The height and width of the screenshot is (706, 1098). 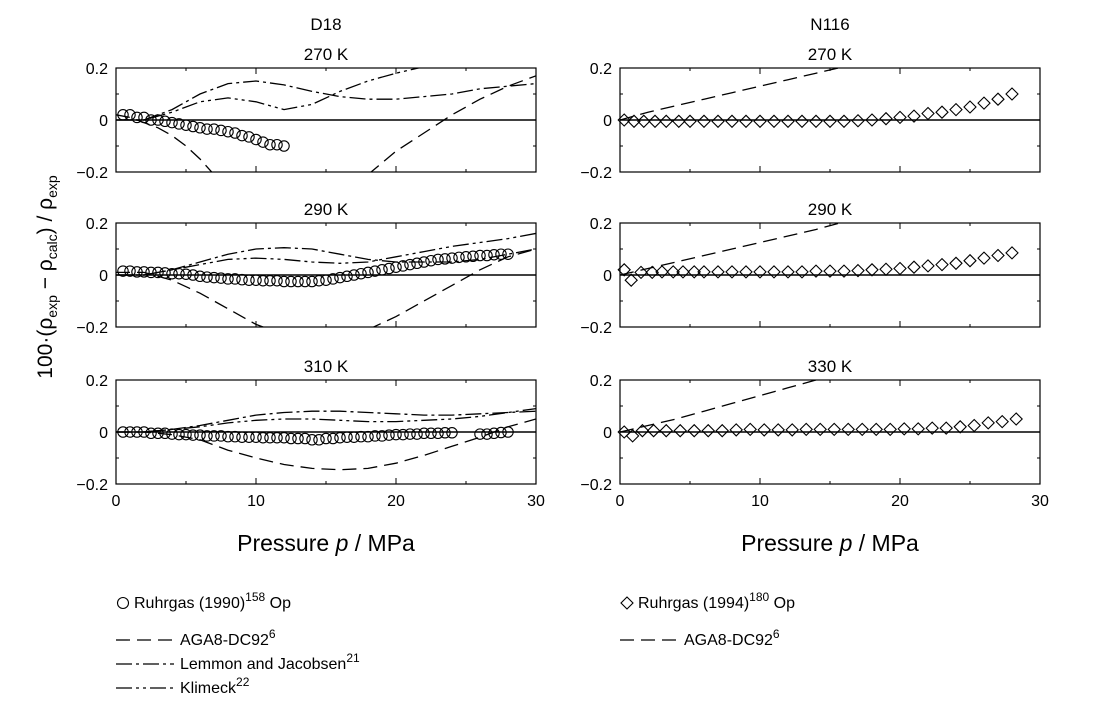 I want to click on x-tick-label: 30, so click(x=1040, y=501).